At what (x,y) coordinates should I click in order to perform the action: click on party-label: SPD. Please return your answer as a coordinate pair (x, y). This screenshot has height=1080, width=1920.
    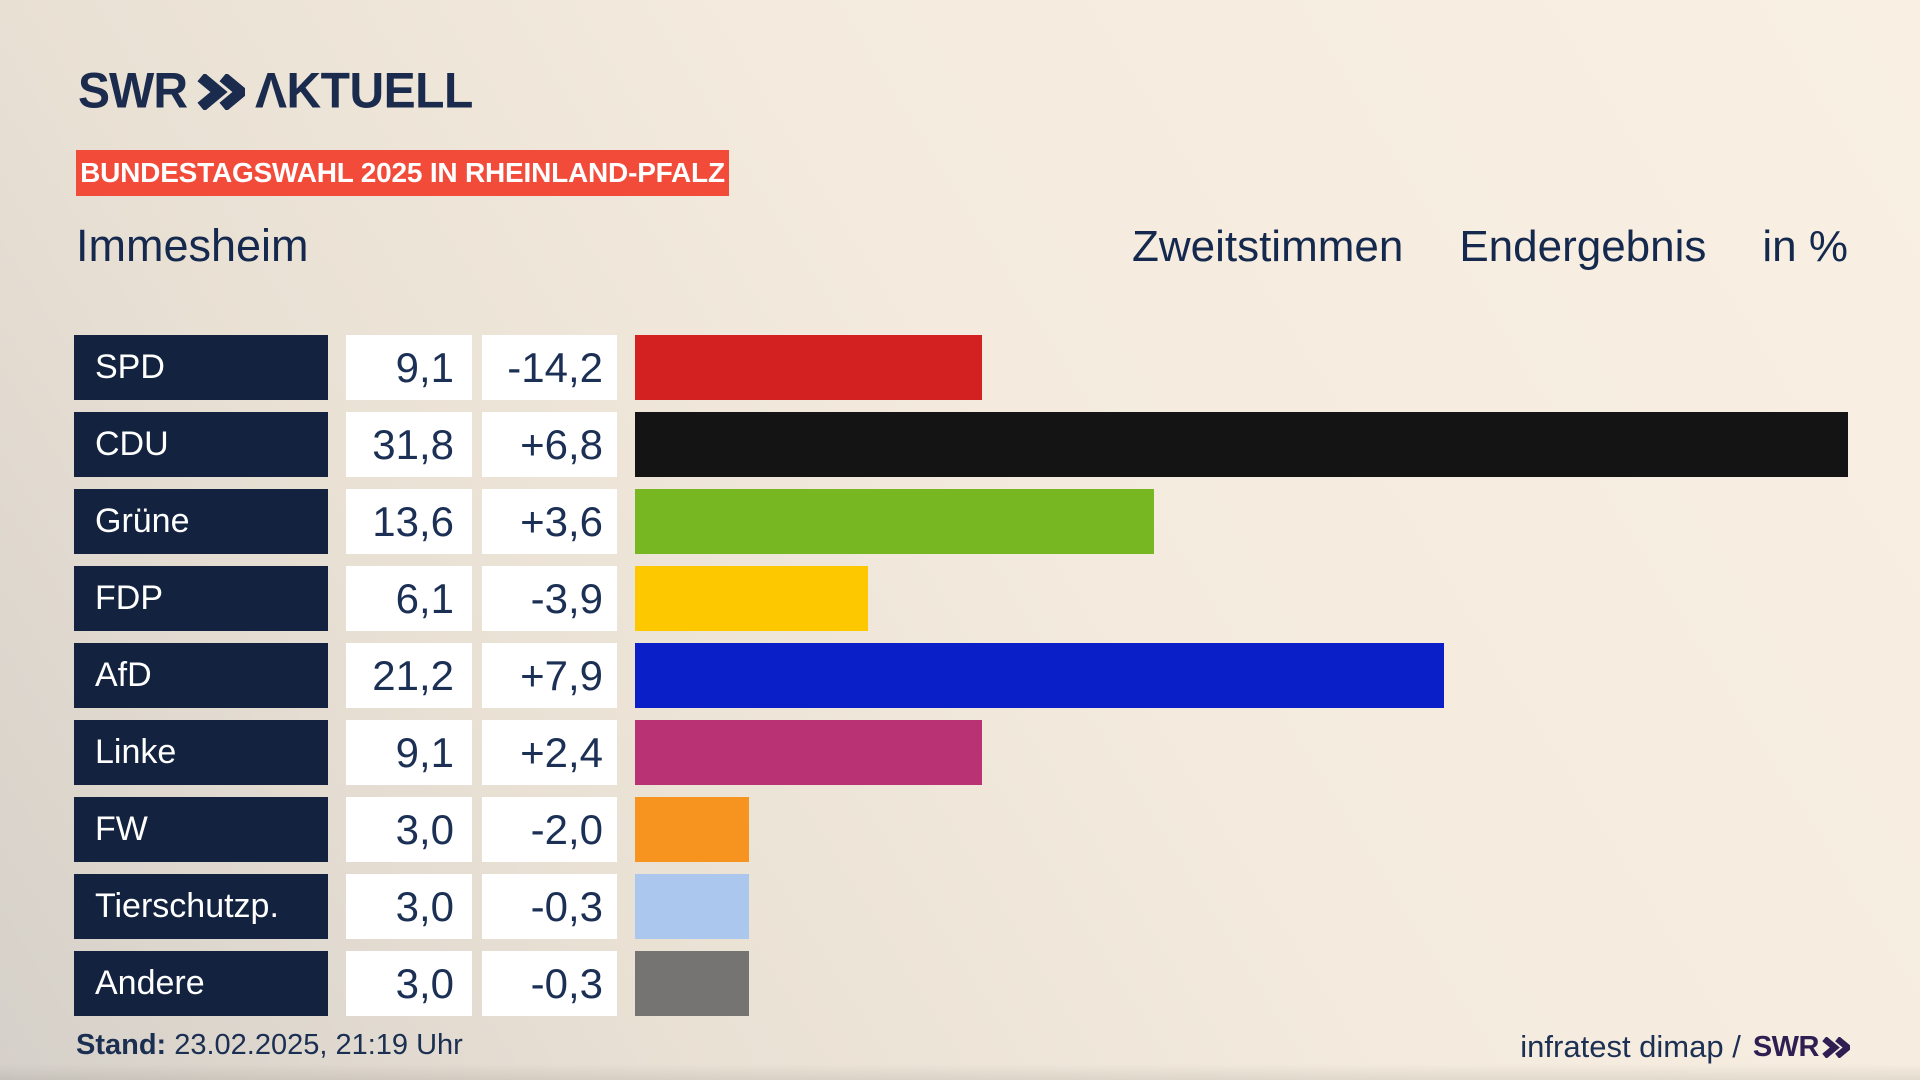
    Looking at the image, I should click on (201, 367).